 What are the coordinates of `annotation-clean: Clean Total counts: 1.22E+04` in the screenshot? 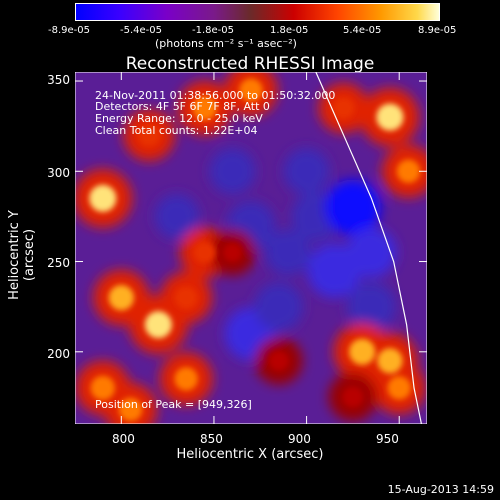 It's located at (176, 130).